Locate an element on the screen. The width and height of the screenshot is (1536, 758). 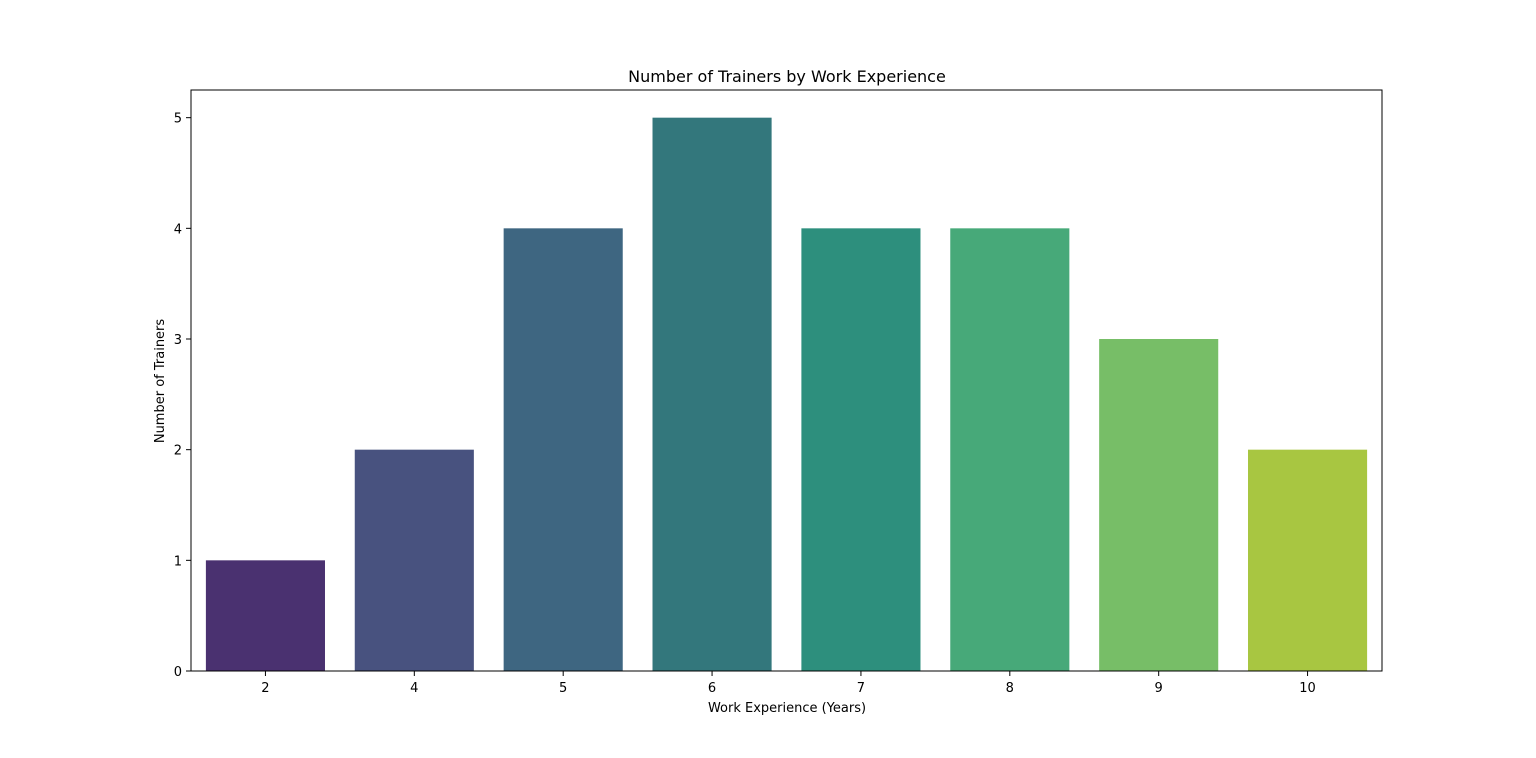
y-tick-label: 2 is located at coordinates (178, 451).